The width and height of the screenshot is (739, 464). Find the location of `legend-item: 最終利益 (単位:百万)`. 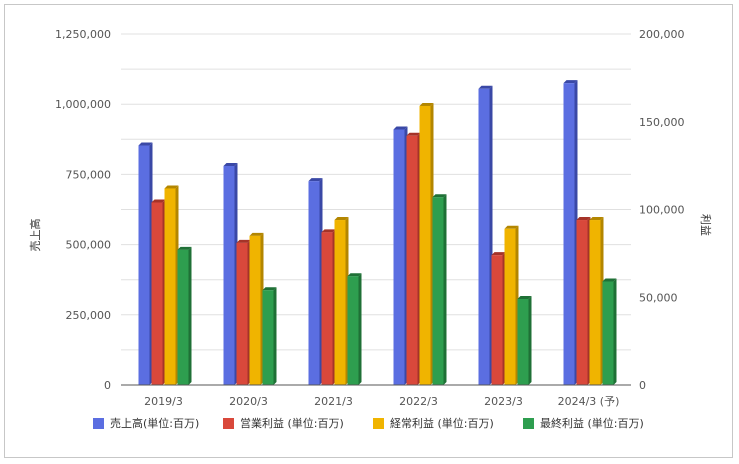

legend-item: 最終利益 (単位:百万) is located at coordinates (583, 423).